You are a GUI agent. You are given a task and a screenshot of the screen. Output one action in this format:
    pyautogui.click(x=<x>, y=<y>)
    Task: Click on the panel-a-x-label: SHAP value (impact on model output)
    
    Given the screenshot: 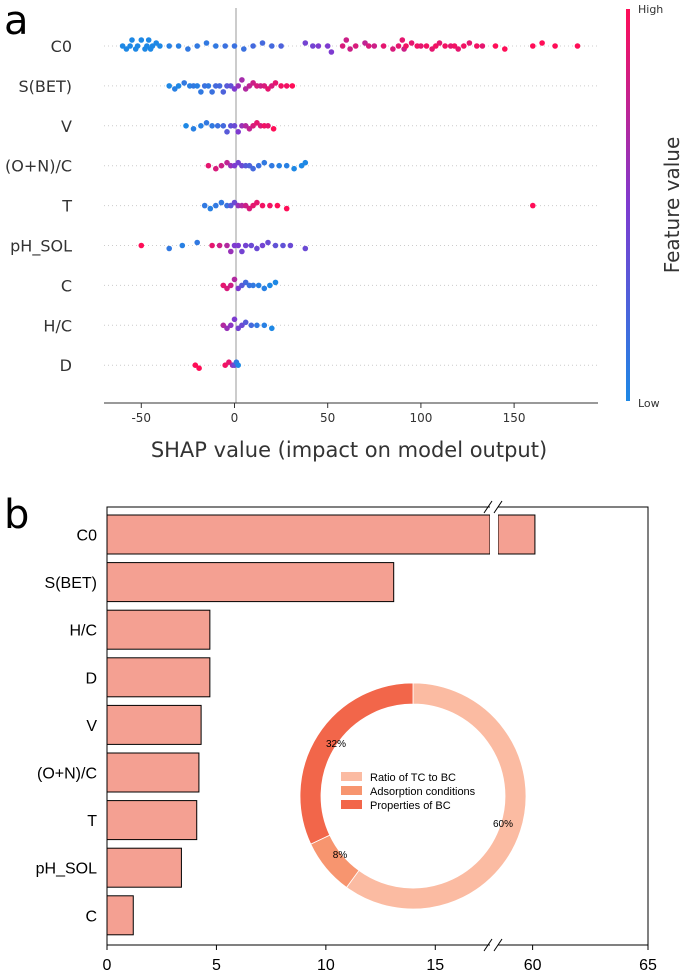 What is the action you would take?
    pyautogui.click(x=349, y=450)
    